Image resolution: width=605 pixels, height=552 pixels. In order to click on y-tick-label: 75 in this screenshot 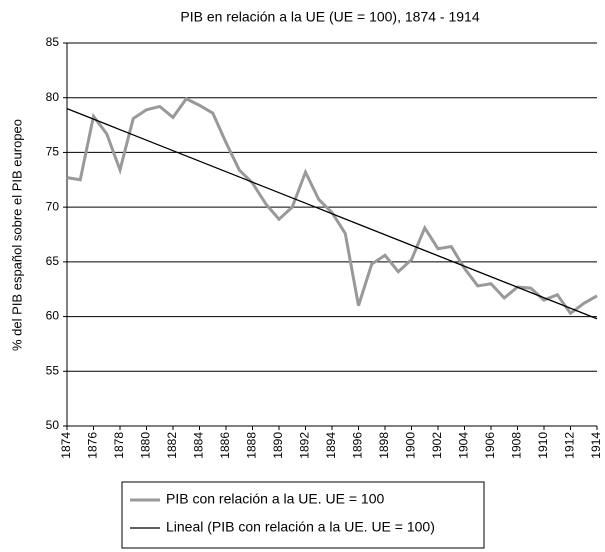, I will do `click(53, 152)`.